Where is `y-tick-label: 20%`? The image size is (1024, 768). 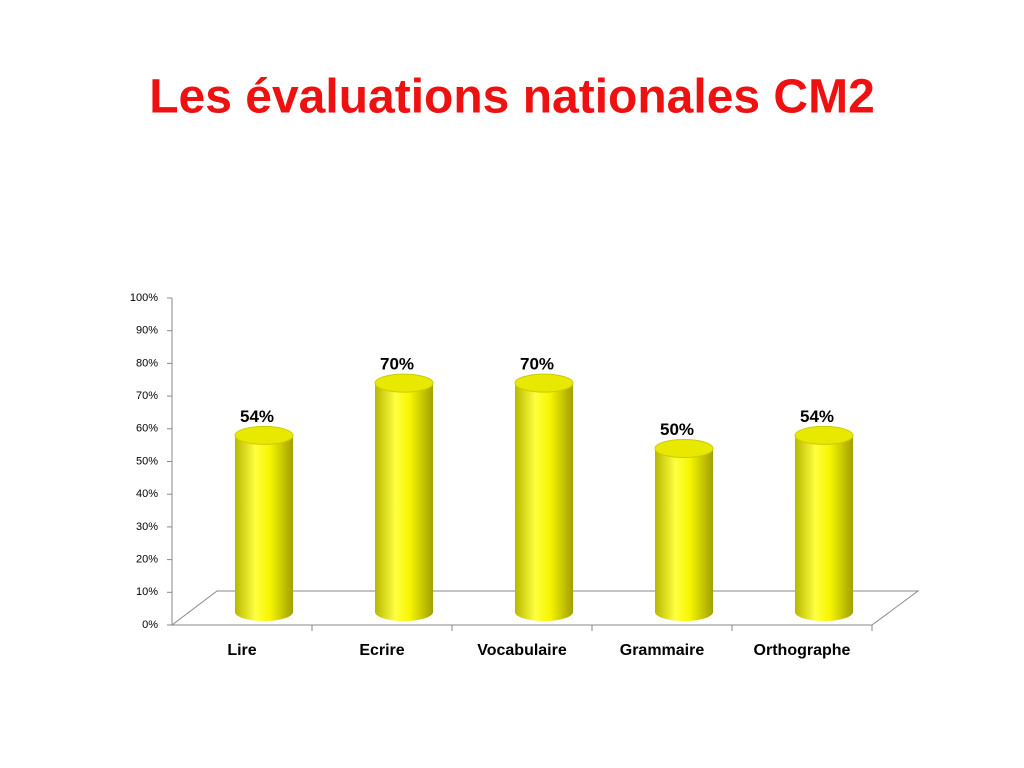 y-tick-label: 20% is located at coordinates (147, 560).